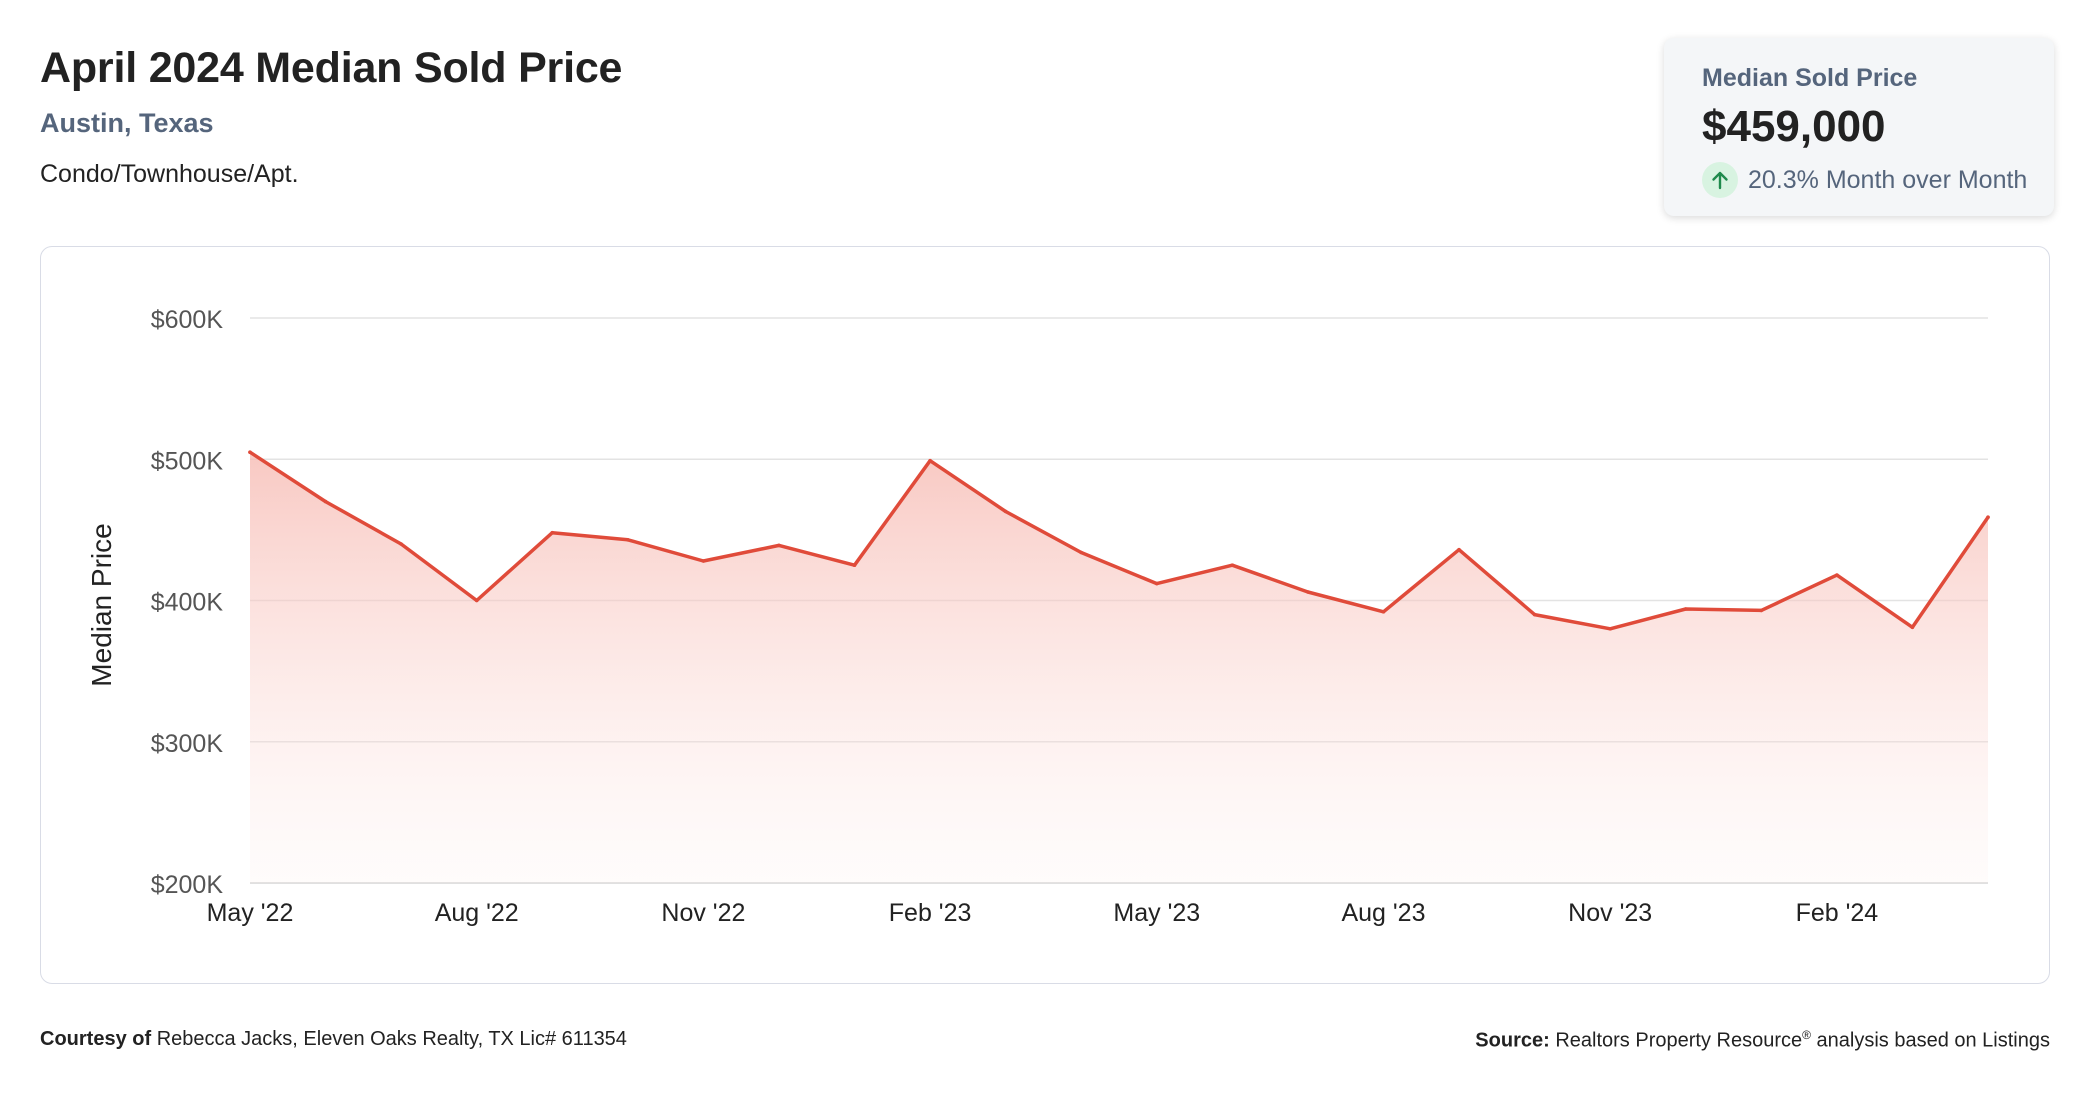  What do you see at coordinates (187, 744) in the screenshot?
I see `y-tick-label: $300K` at bounding box center [187, 744].